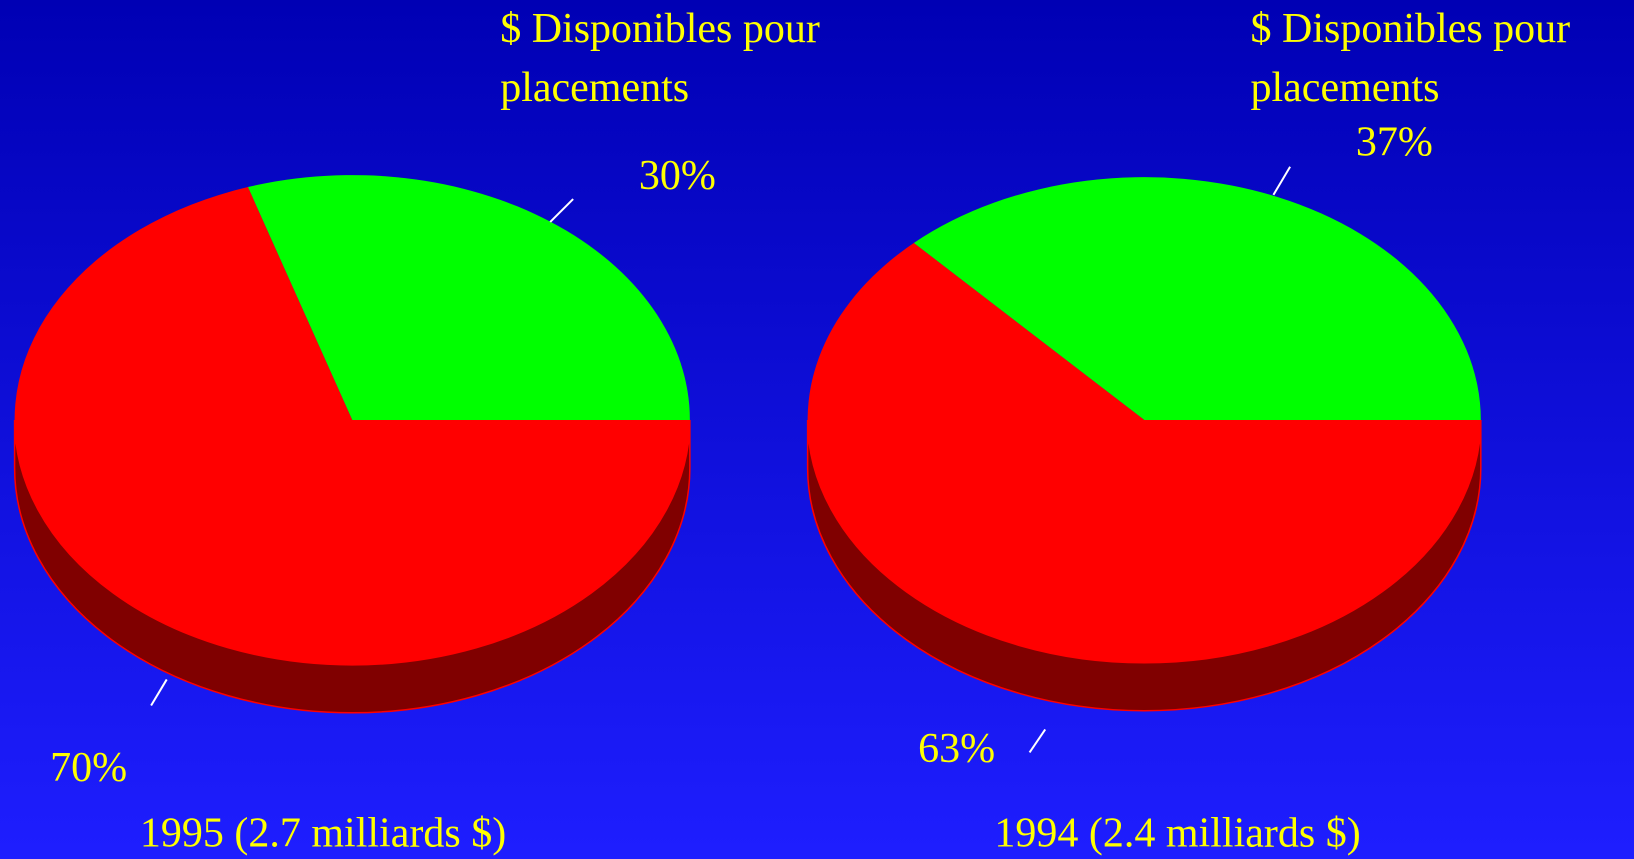 The height and width of the screenshot is (859, 1634). What do you see at coordinates (677, 176) in the screenshot?
I see `value-label: 30%` at bounding box center [677, 176].